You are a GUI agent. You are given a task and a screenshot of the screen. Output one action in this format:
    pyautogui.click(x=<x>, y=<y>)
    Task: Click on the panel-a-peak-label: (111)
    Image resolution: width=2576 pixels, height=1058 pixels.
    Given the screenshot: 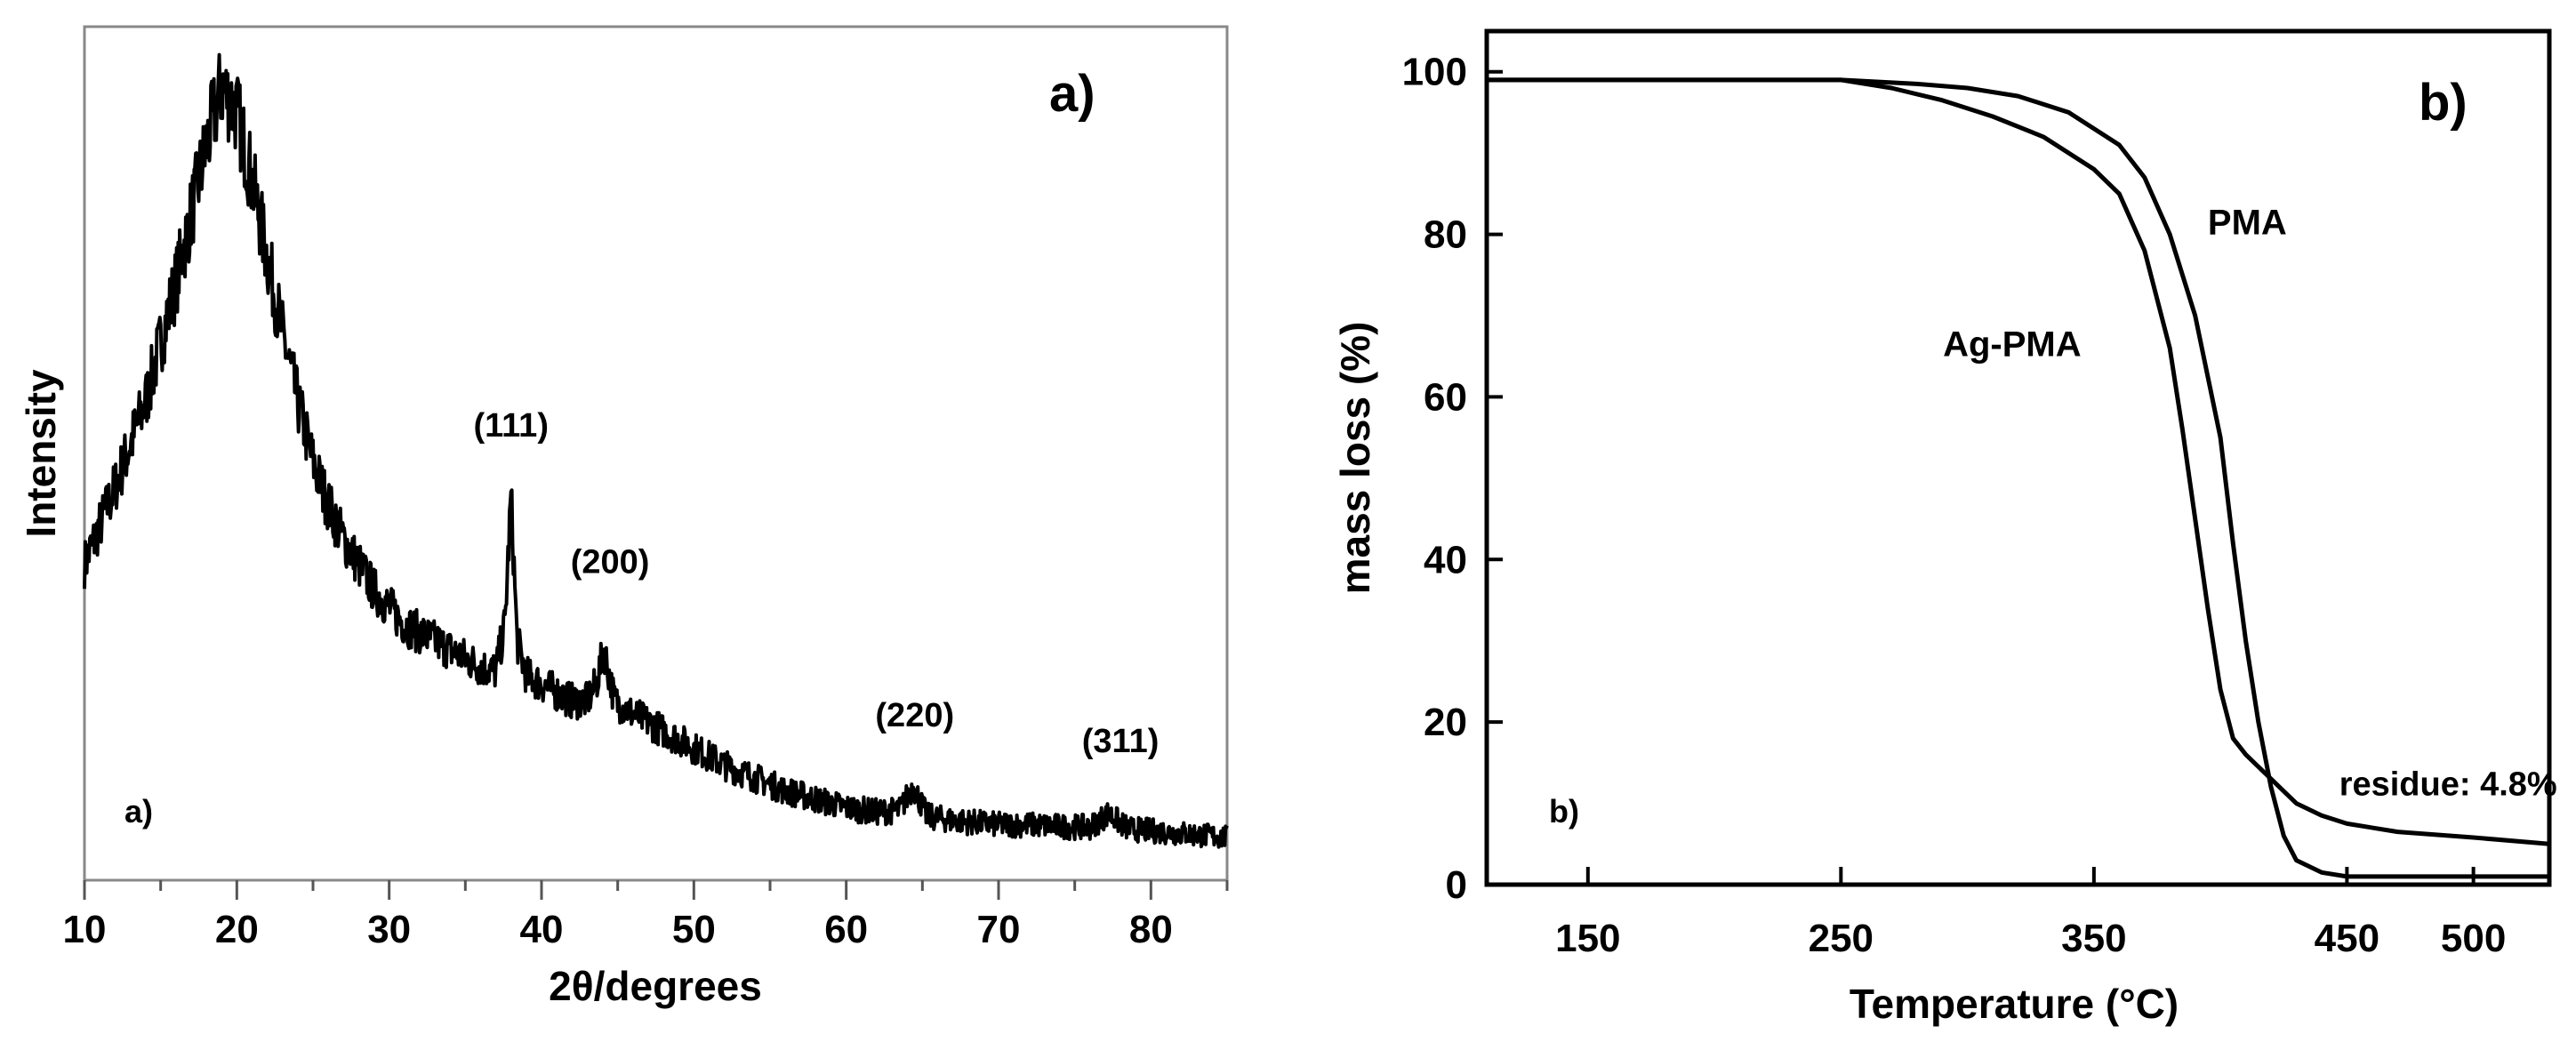 What is the action you would take?
    pyautogui.click(x=511, y=426)
    